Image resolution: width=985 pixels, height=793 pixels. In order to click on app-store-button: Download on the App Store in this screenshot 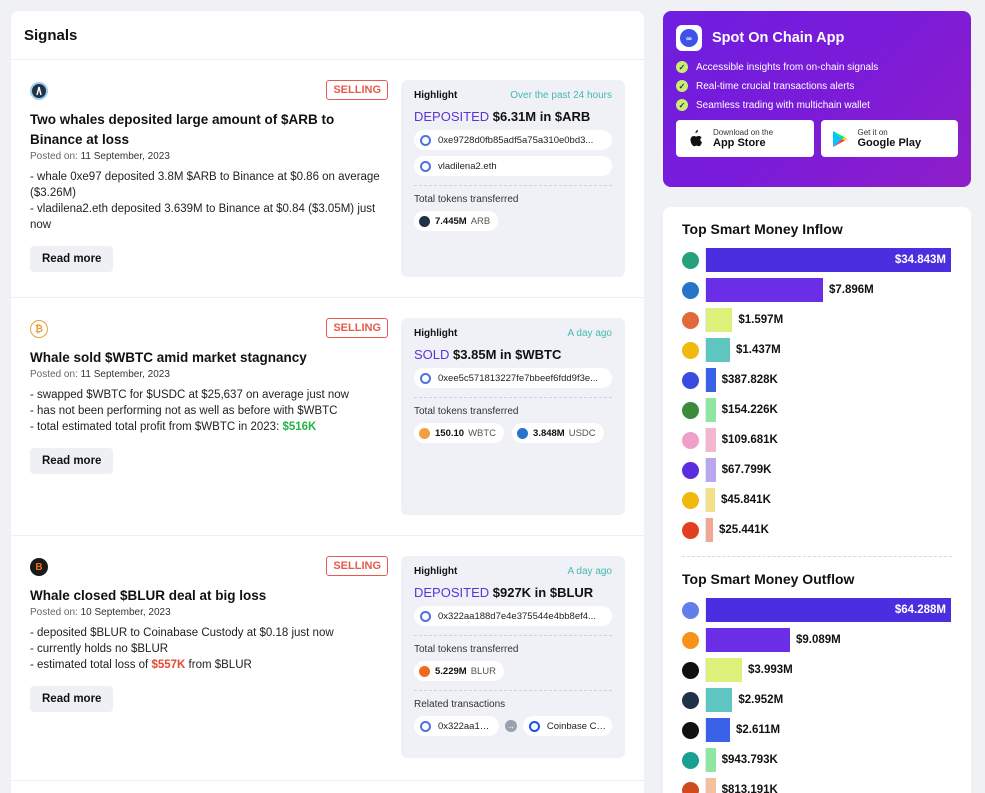, I will do `click(745, 138)`.